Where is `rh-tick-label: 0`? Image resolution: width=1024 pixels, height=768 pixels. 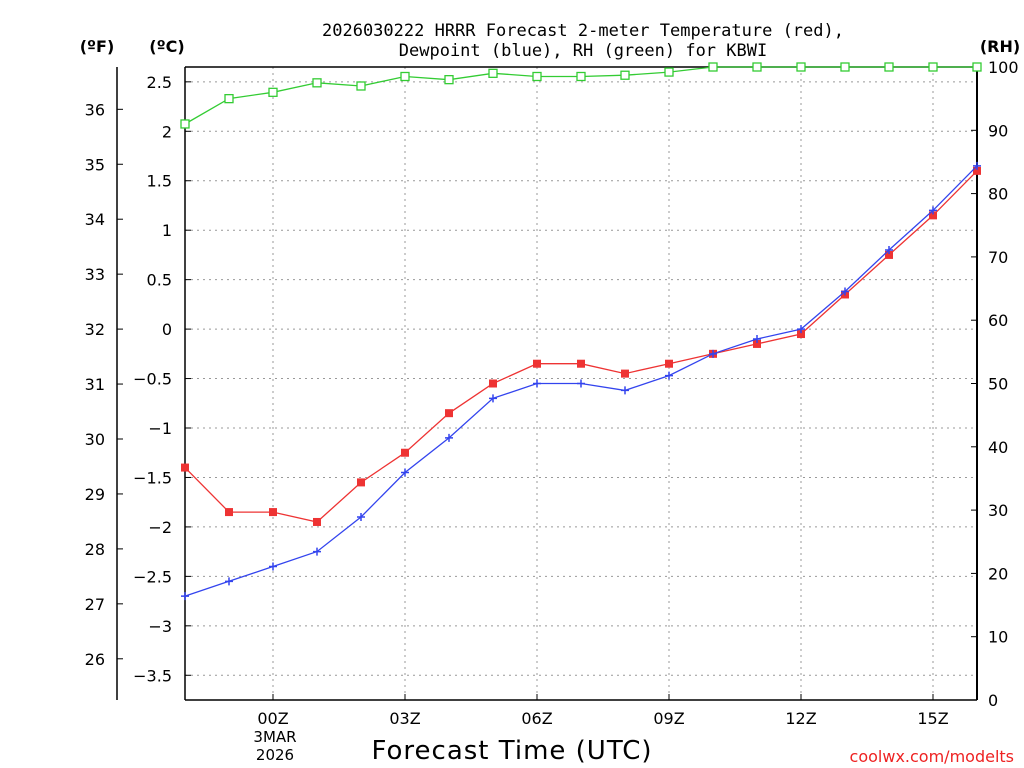
rh-tick-label: 0 is located at coordinates (993, 700).